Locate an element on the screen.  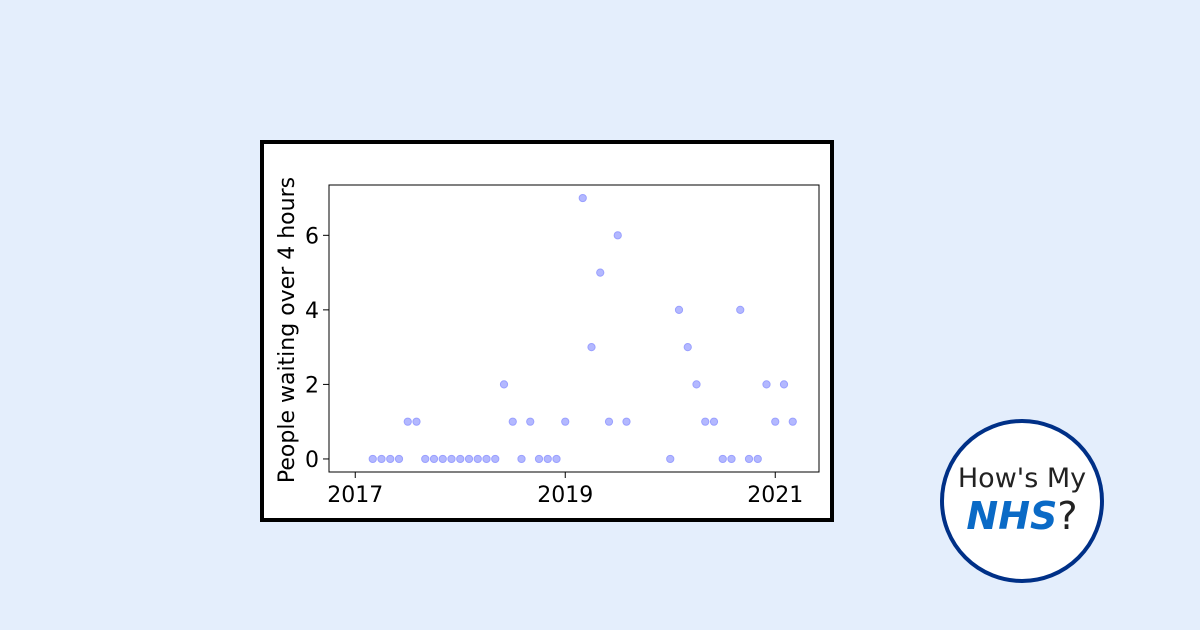
y-tick-label: 0 is located at coordinates (312, 460).